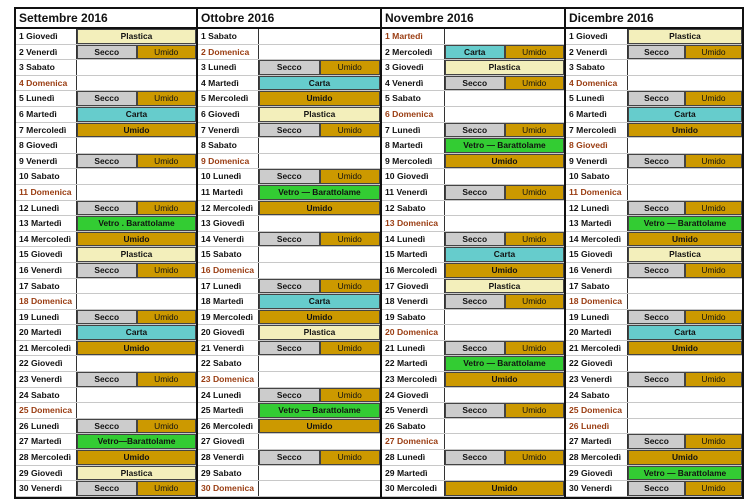 This screenshot has height=499, width=754. Describe the element at coordinates (413, 98) in the screenshot. I see `day-label: 5 Sabato` at that location.